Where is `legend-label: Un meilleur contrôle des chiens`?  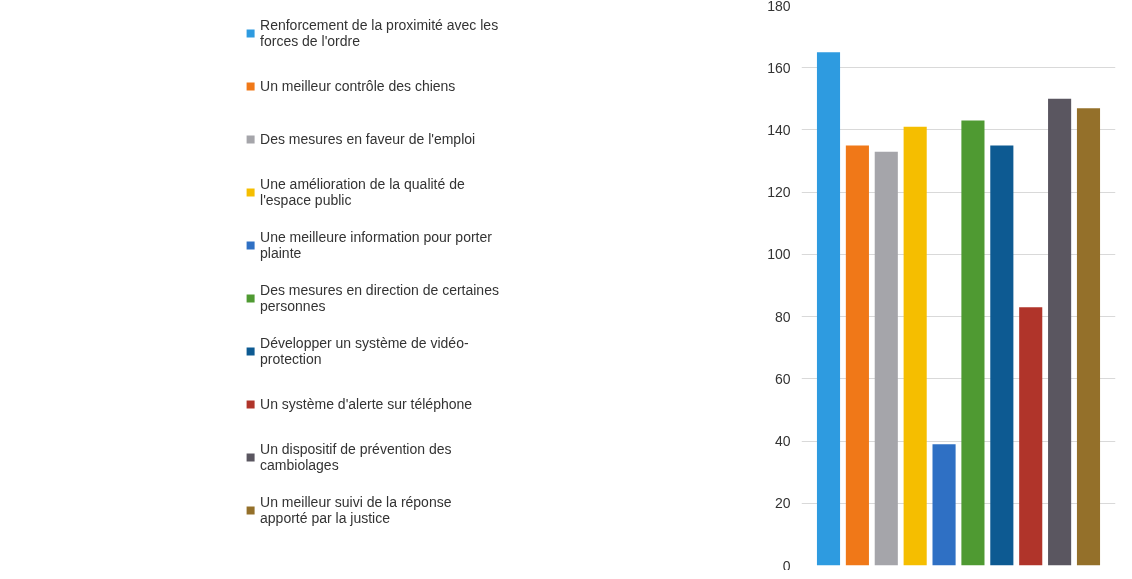 legend-label: Un meilleur contrôle des chiens is located at coordinates (358, 86).